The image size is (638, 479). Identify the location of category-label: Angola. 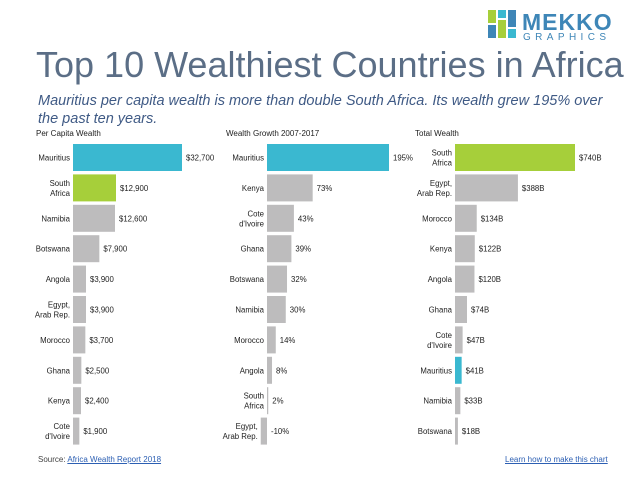
(252, 370).